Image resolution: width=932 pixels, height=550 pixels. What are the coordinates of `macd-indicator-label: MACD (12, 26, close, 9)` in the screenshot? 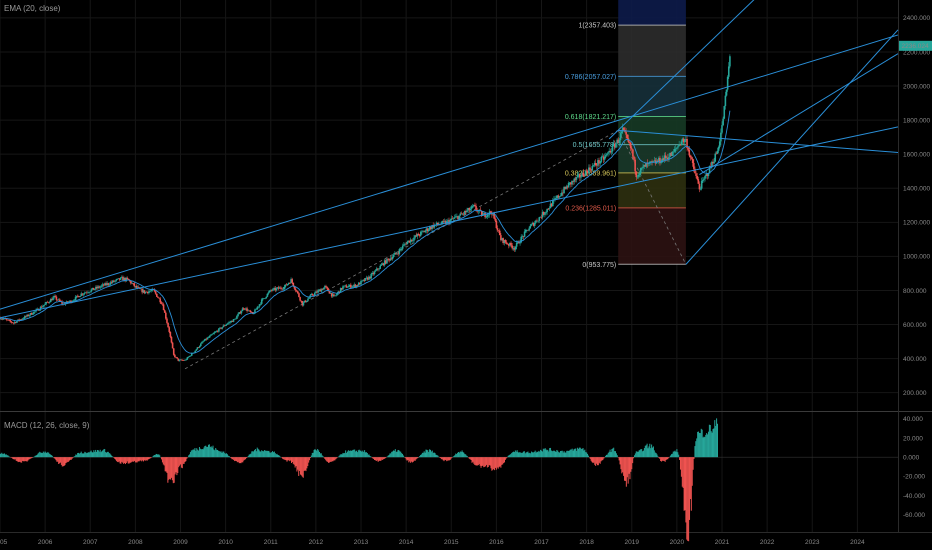 It's located at (47, 425).